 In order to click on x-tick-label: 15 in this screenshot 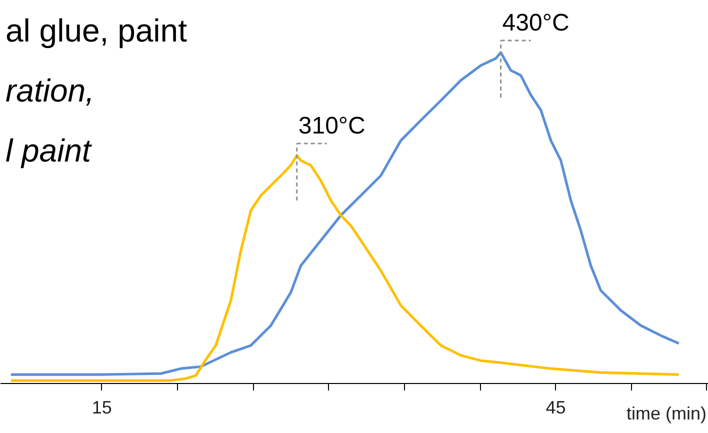, I will do `click(102, 408)`.